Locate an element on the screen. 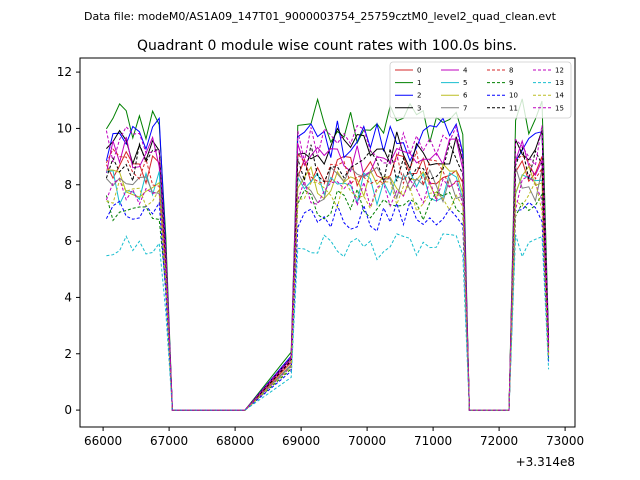  x-tick-label: 70000 is located at coordinates (367, 441).